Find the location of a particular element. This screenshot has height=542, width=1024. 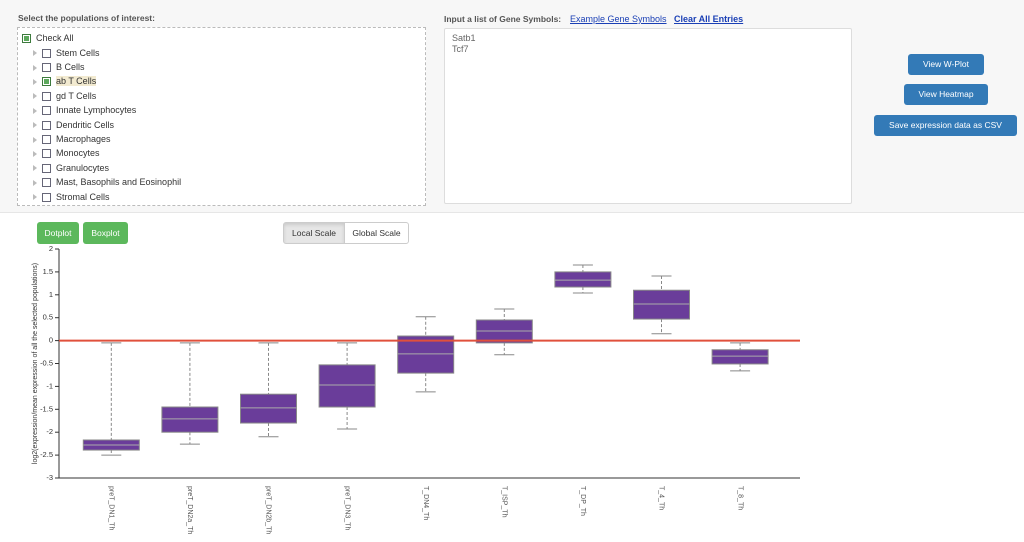

tree-row: Macrophages is located at coordinates (72, 139).